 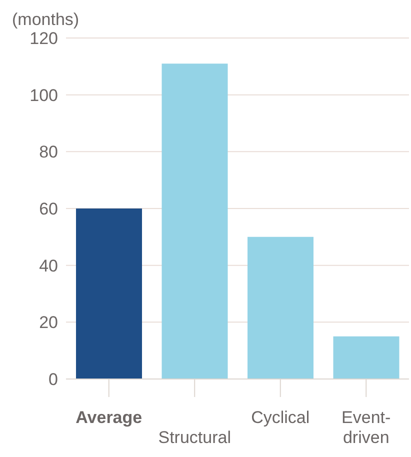 I want to click on y-tick-label: 100, so click(x=44, y=95).